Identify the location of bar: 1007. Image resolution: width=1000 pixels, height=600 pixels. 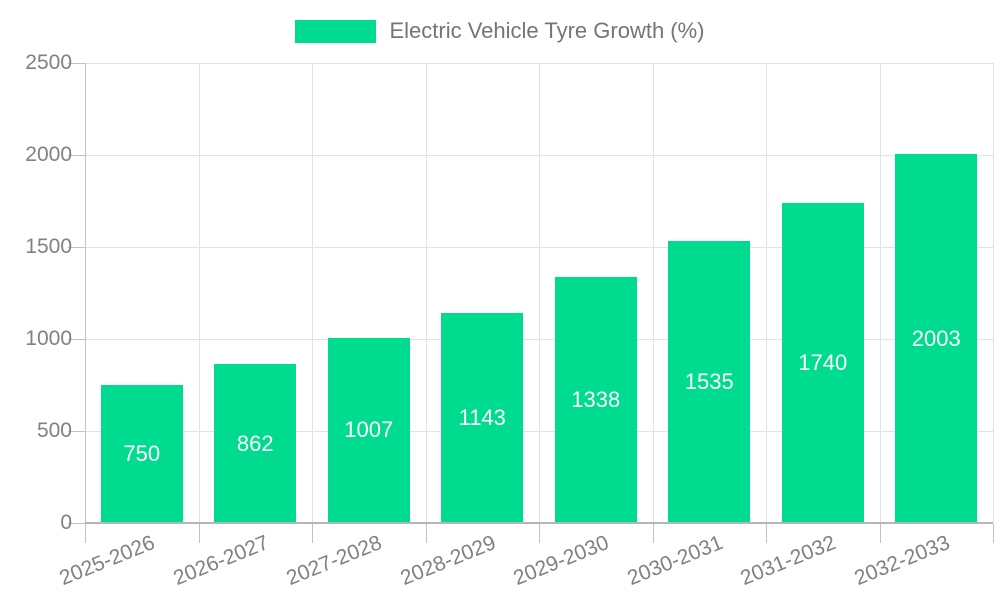
(368, 430).